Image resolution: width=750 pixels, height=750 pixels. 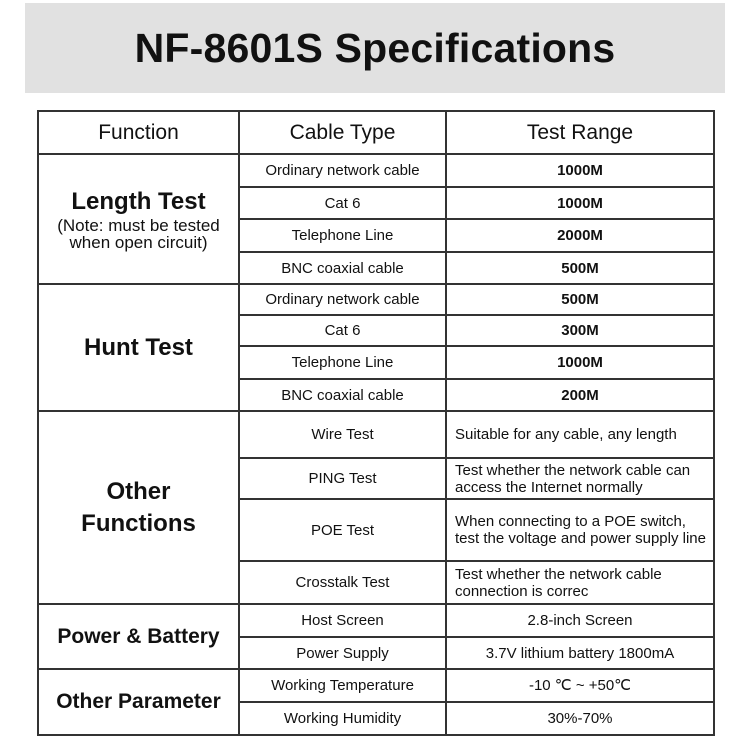 I want to click on cable-type-cell: POE Test, so click(x=342, y=530).